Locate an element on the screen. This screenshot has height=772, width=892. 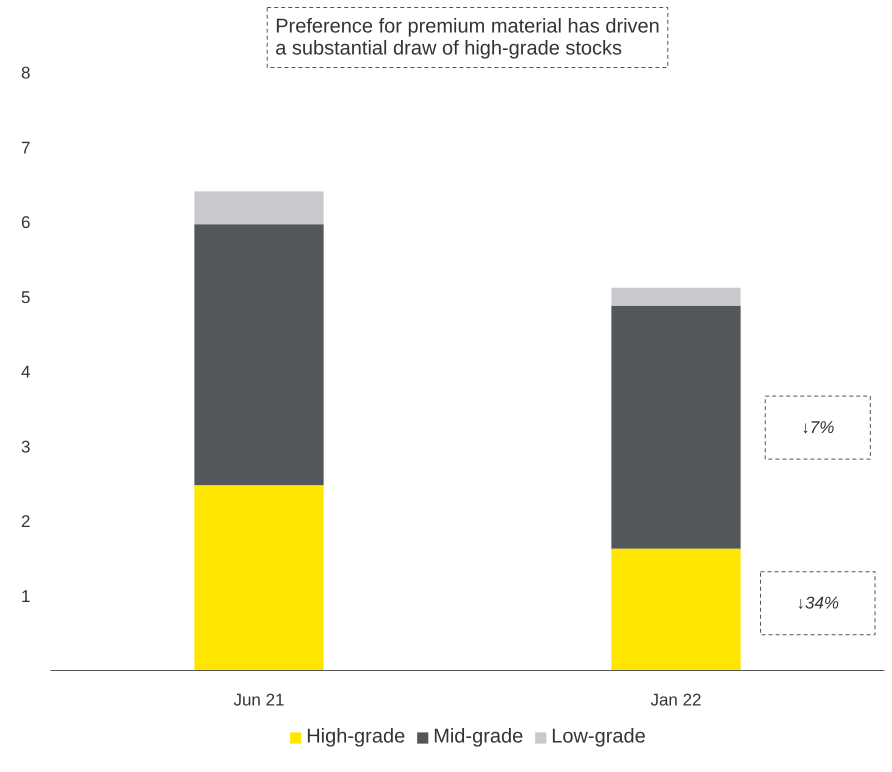
legend-label: Mid-grade is located at coordinates (478, 737).